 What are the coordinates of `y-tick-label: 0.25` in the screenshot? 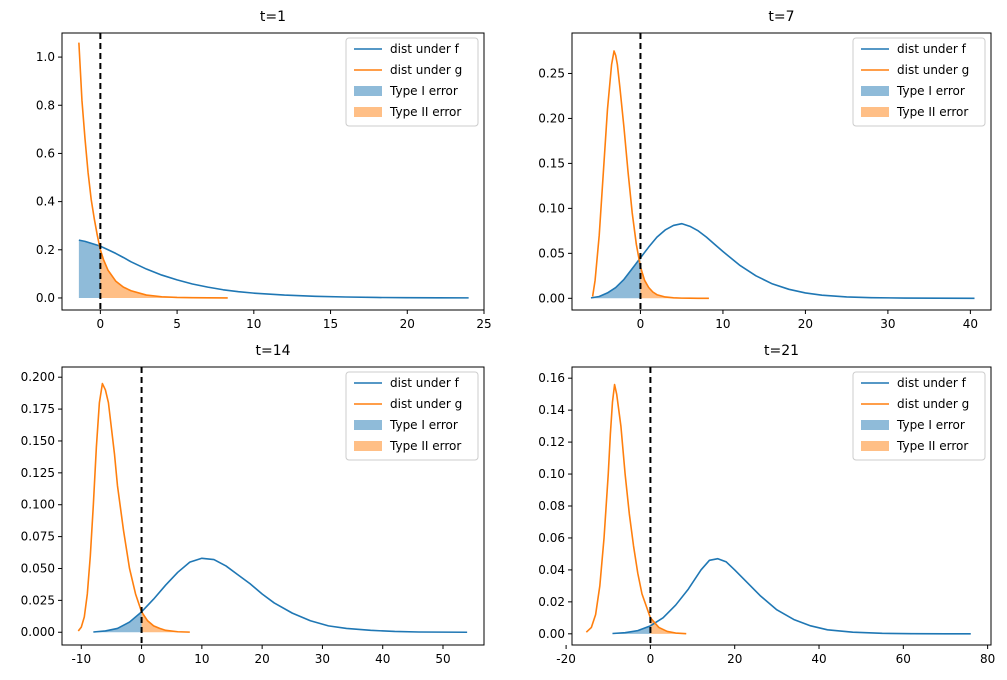 It's located at (551, 73).